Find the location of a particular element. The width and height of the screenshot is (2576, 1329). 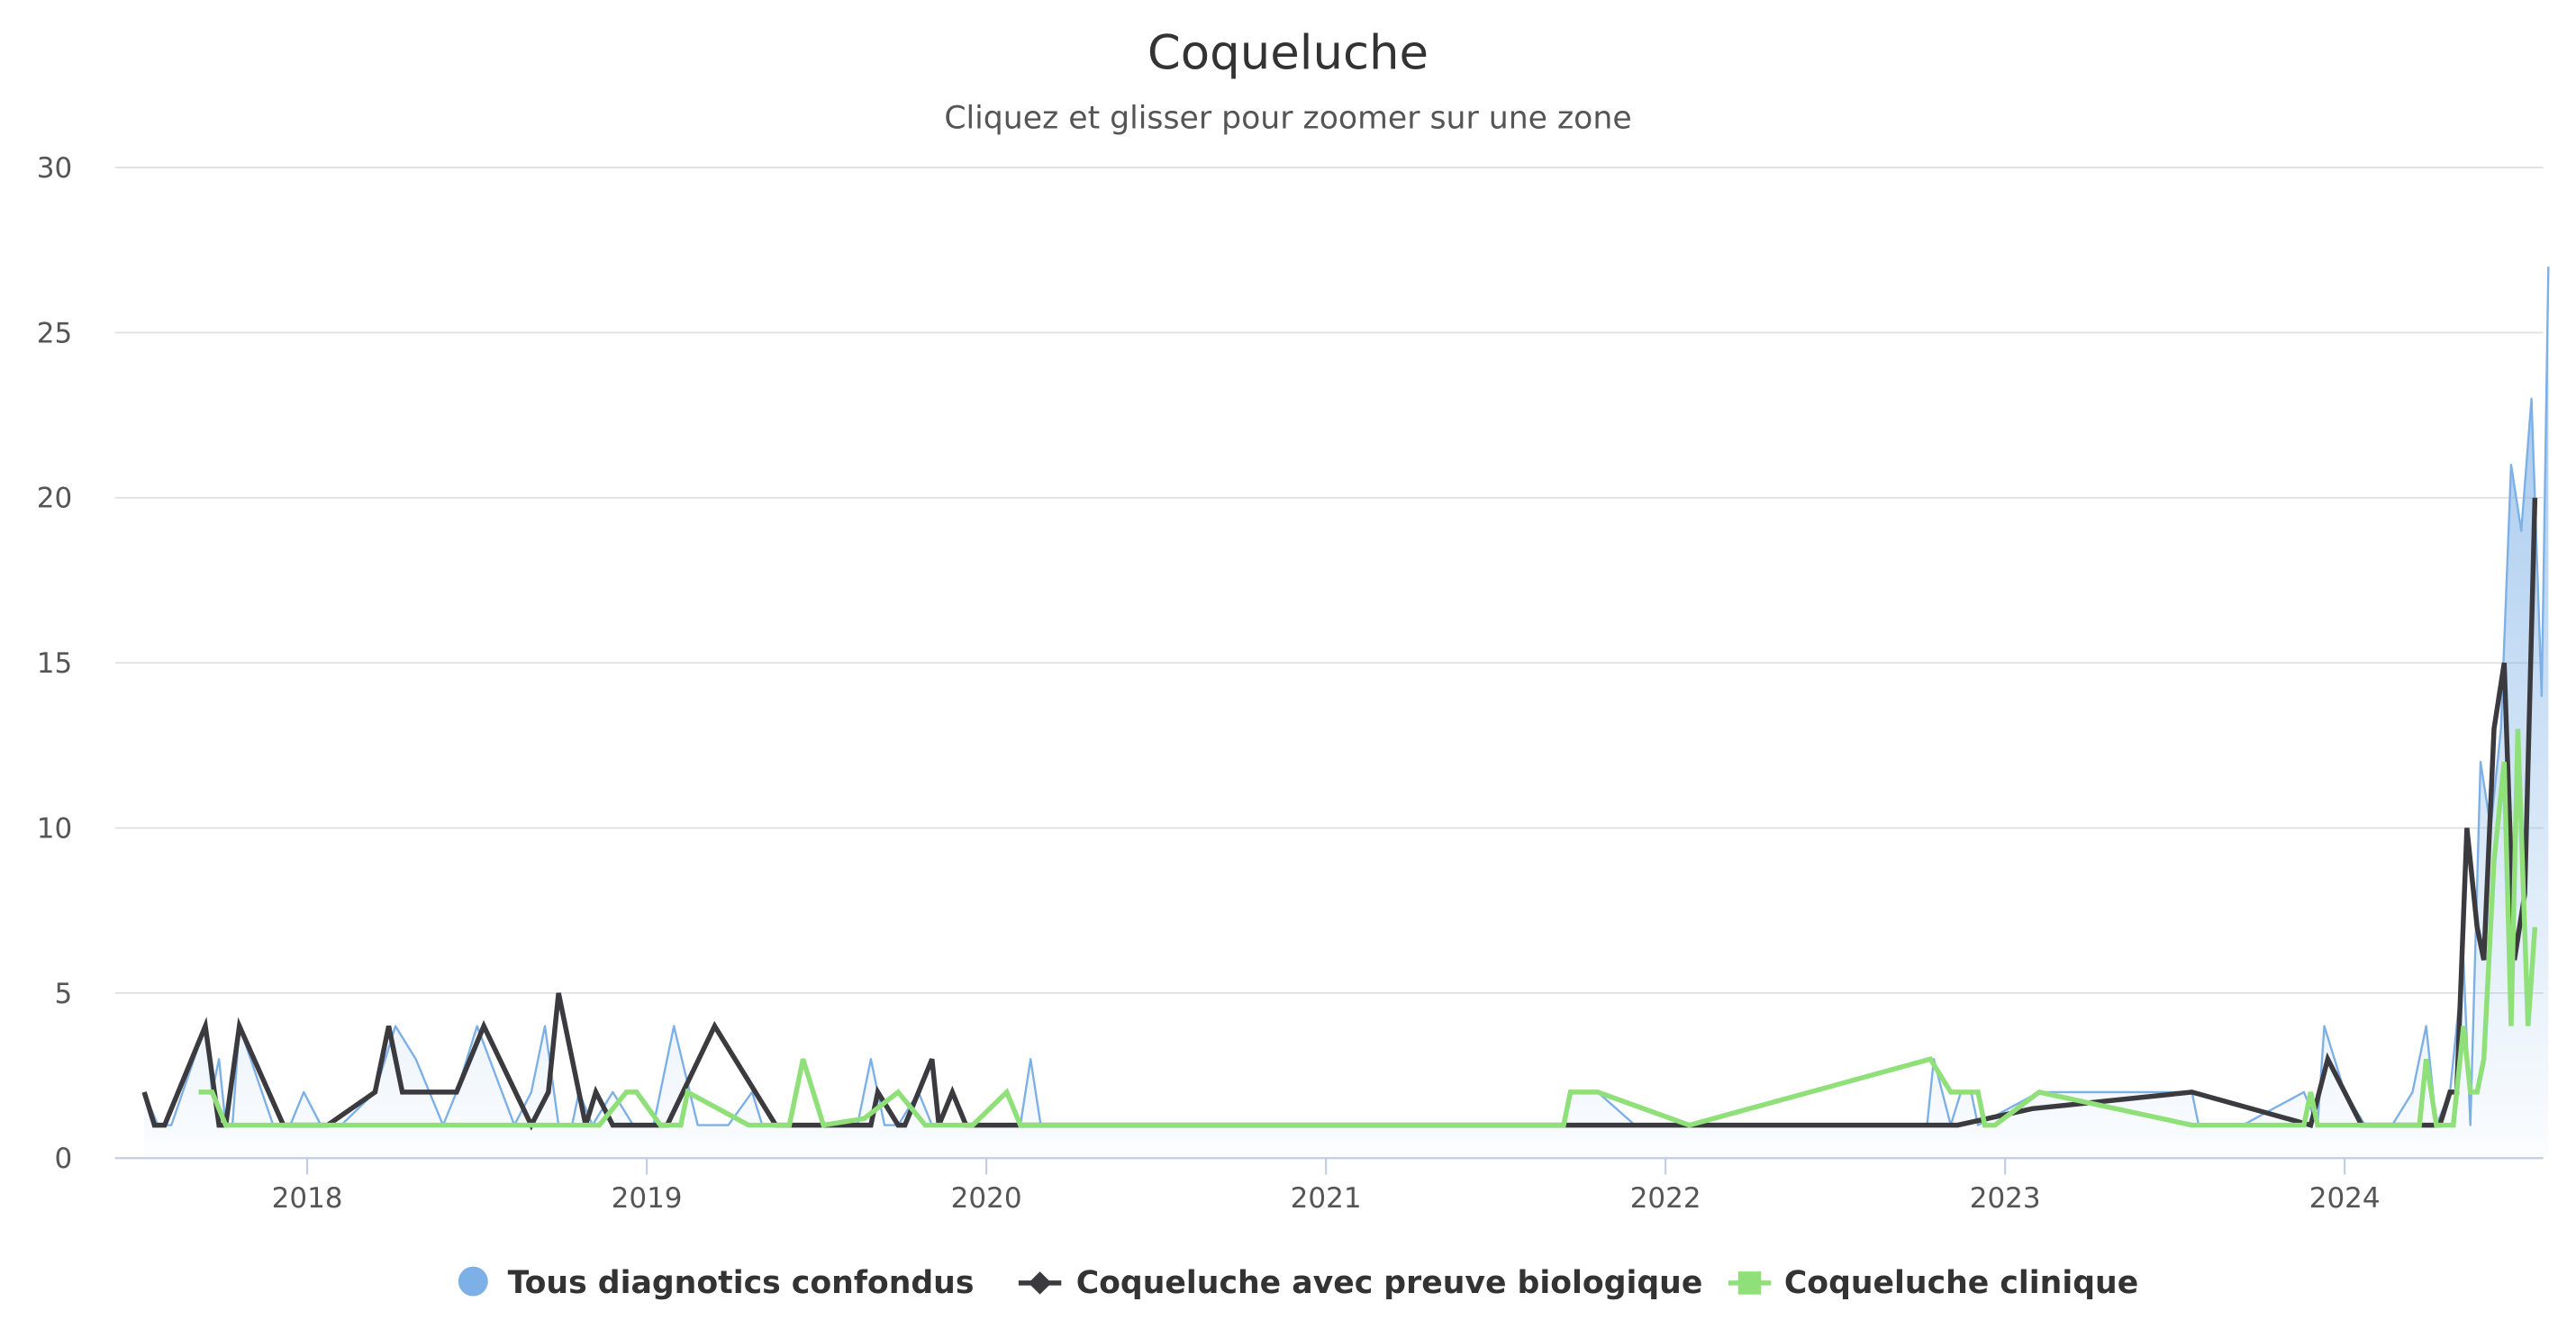

legend-item-preuve-biologique: Coqueluche avec preuve biologique is located at coordinates (1361, 1283).